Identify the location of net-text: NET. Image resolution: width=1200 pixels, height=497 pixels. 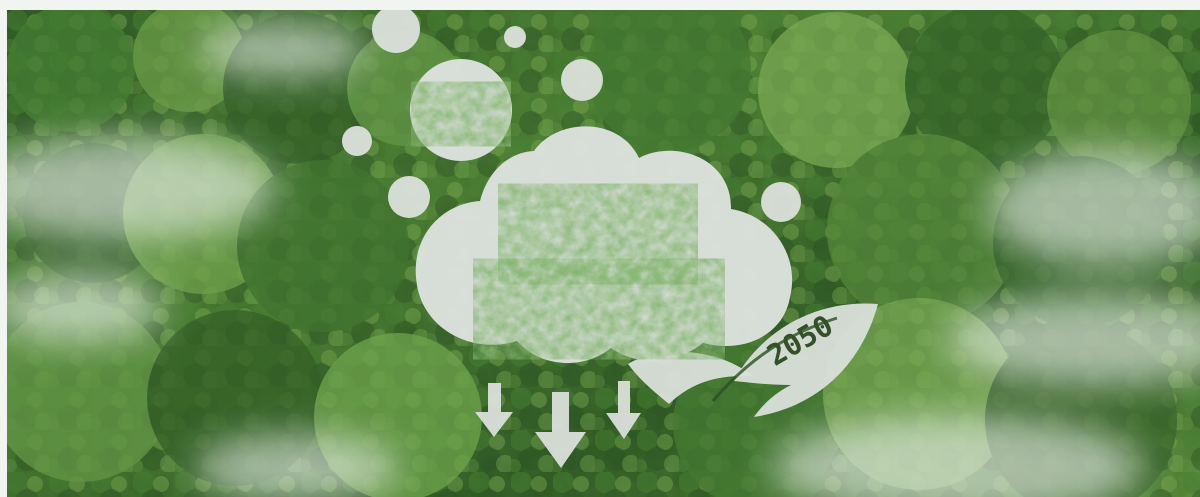
(598, 234).